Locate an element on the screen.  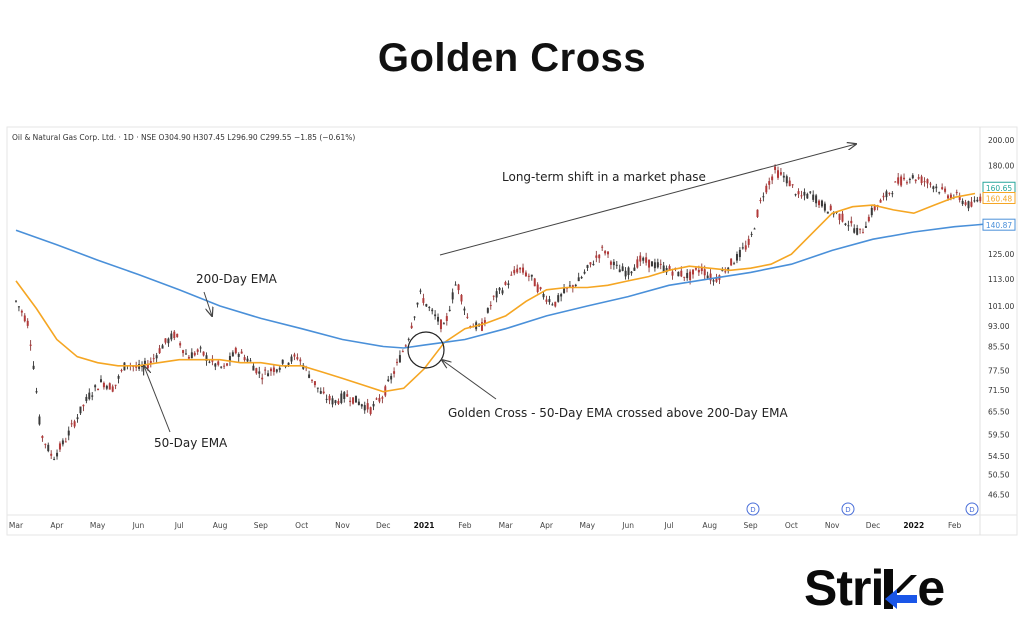
price-label: 160.65 is located at coordinates (999, 188).